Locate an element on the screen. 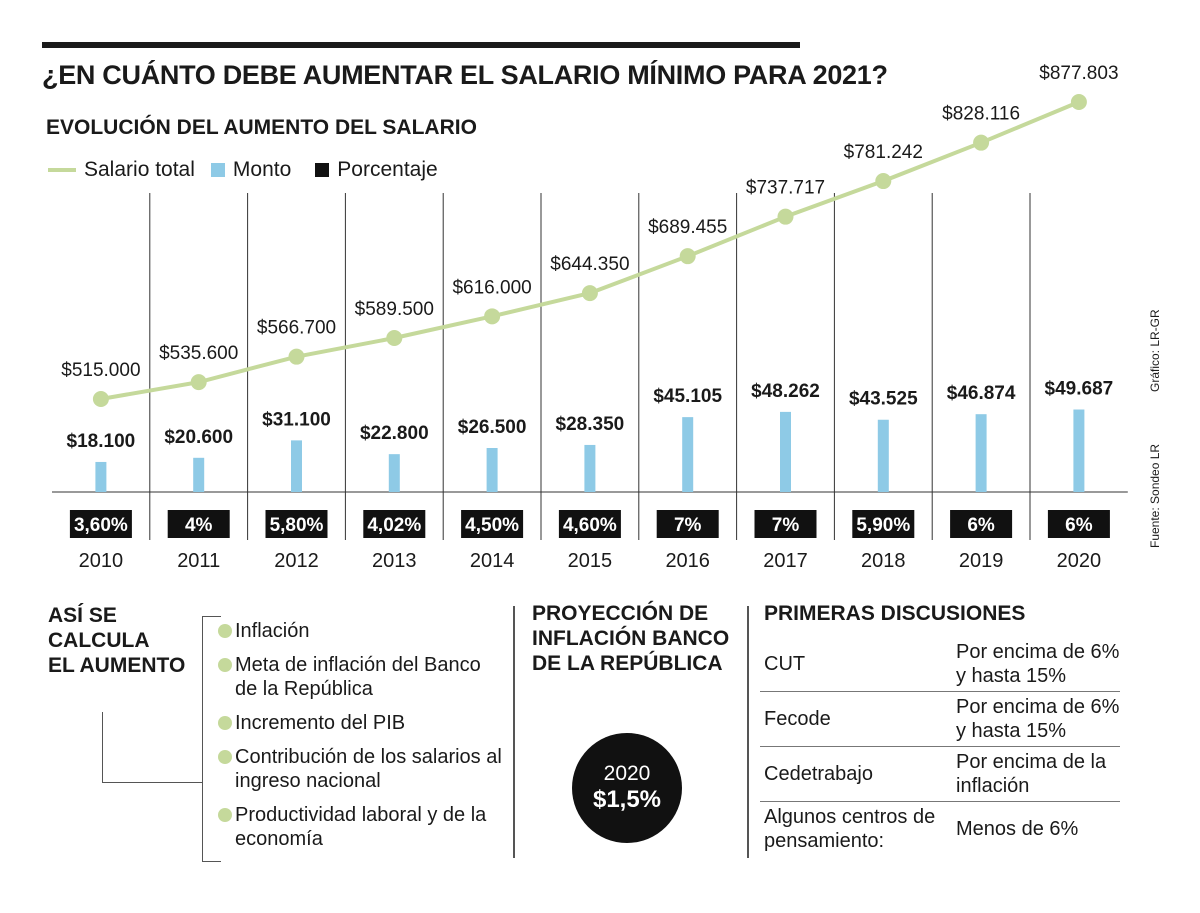 This screenshot has width=1200, height=913. monto-label: $22.800 is located at coordinates (394, 433).